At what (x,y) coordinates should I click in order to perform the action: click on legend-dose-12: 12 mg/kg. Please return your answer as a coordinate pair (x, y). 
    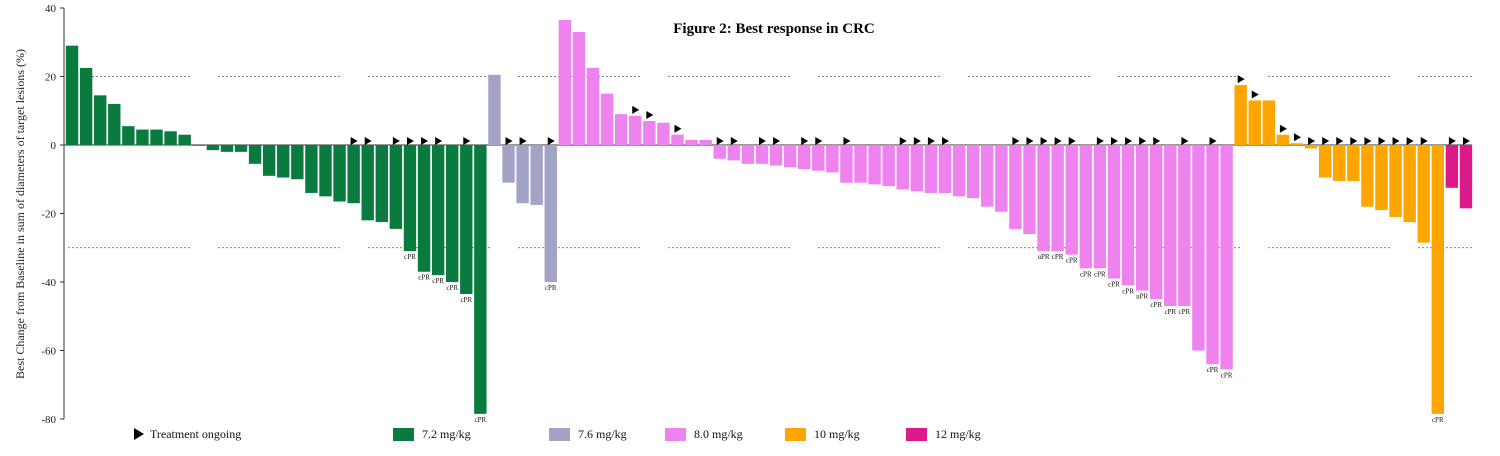
    Looking at the image, I should click on (943, 434).